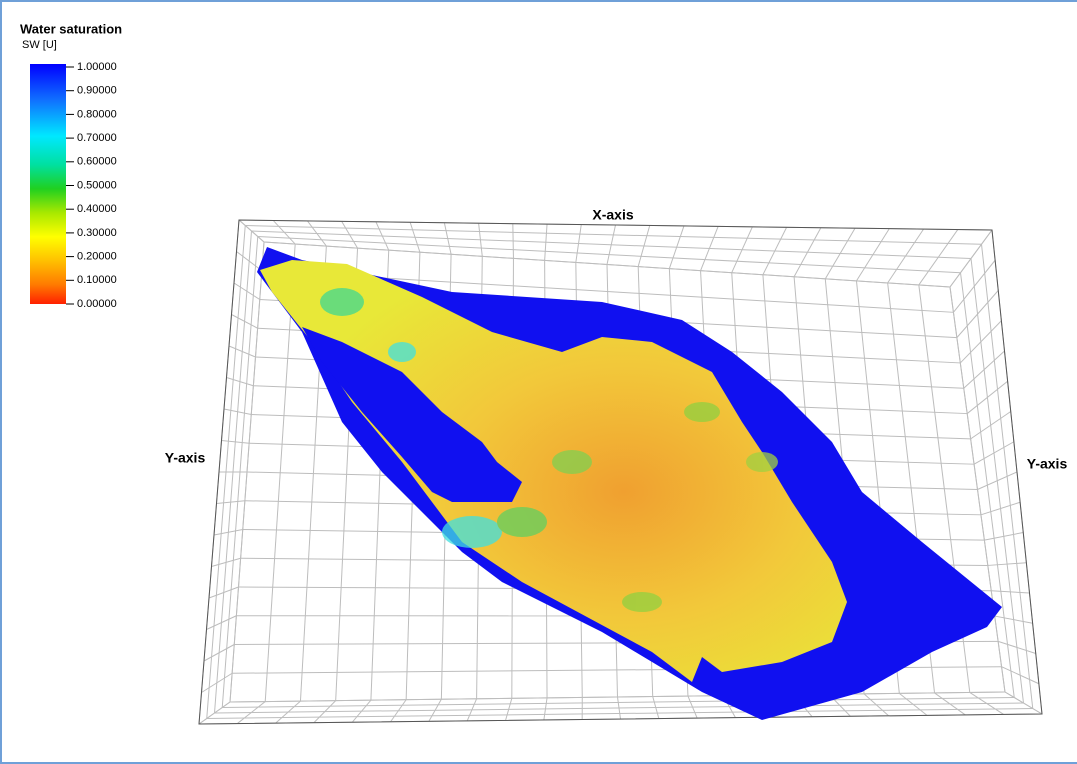 The height and width of the screenshot is (764, 1077). What do you see at coordinates (97, 304) in the screenshot?
I see `legend-tick-label: 0.00000` at bounding box center [97, 304].